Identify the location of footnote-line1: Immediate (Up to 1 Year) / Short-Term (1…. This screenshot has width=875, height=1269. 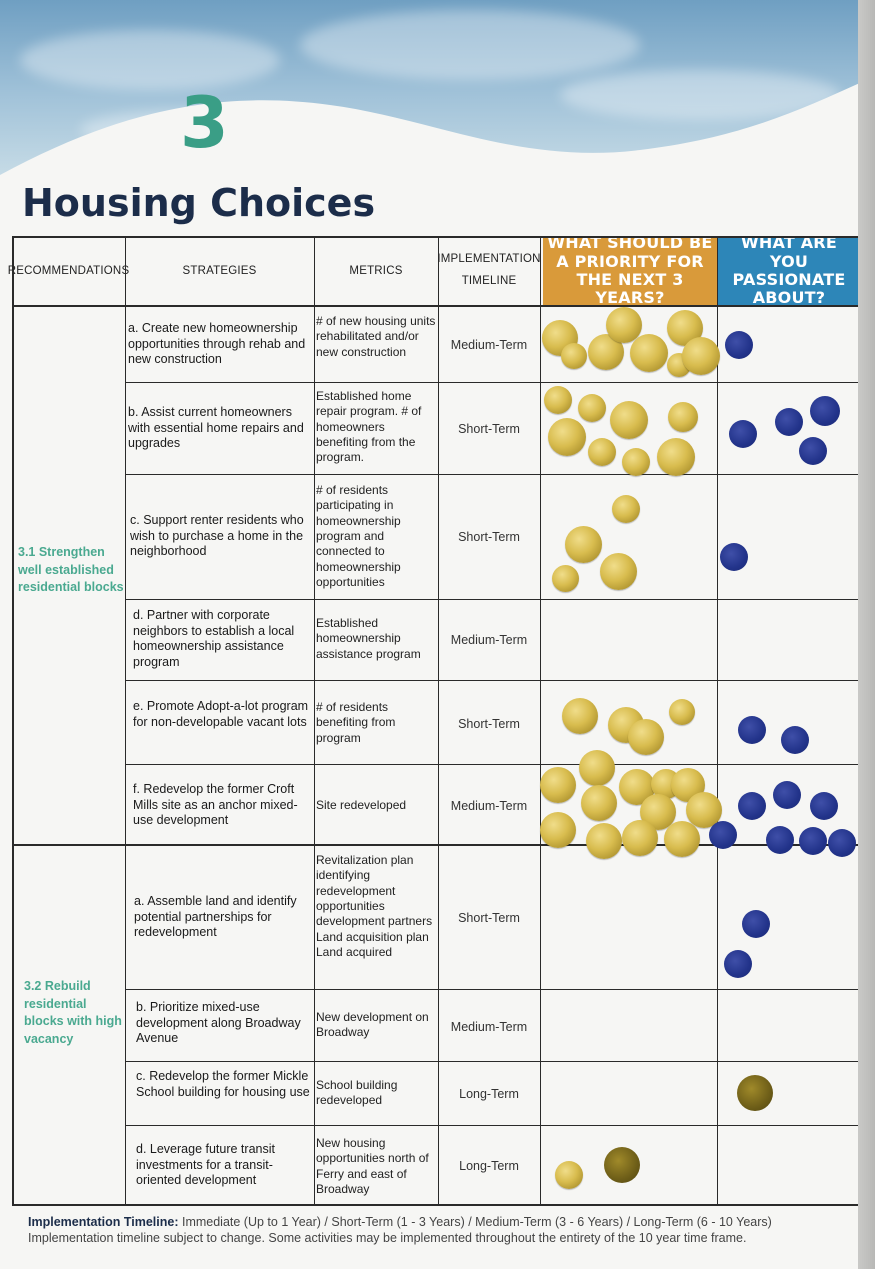
(475, 1222).